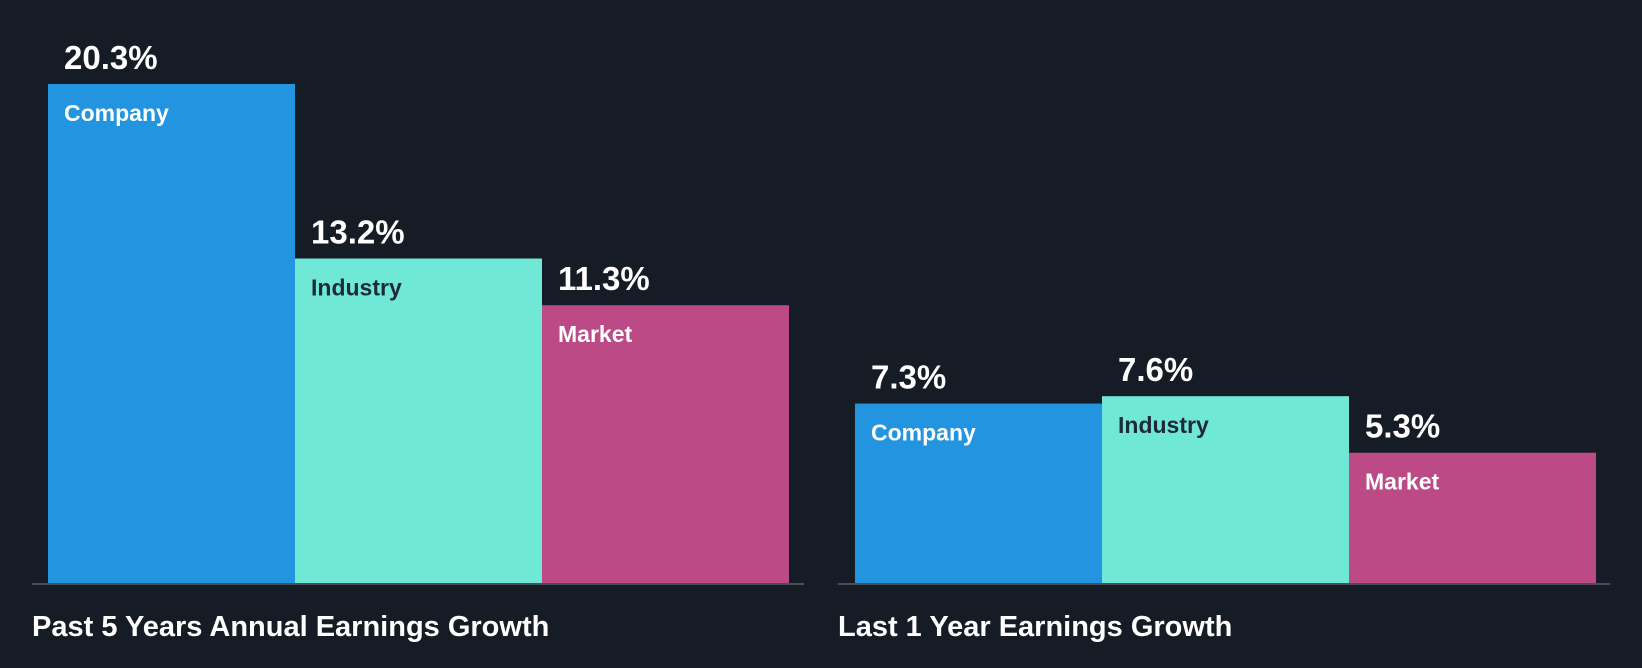 The height and width of the screenshot is (668, 1642). What do you see at coordinates (358, 232) in the screenshot?
I see `value-label-industry: 13.2%` at bounding box center [358, 232].